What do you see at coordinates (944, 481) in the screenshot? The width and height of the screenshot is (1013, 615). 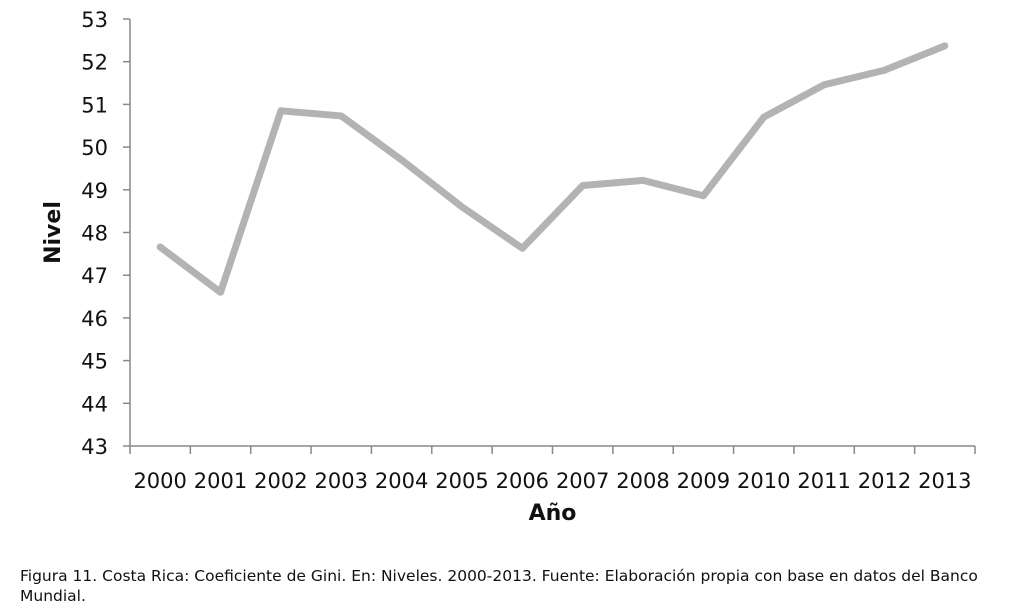 I see `x-tick-label: 2013` at bounding box center [944, 481].